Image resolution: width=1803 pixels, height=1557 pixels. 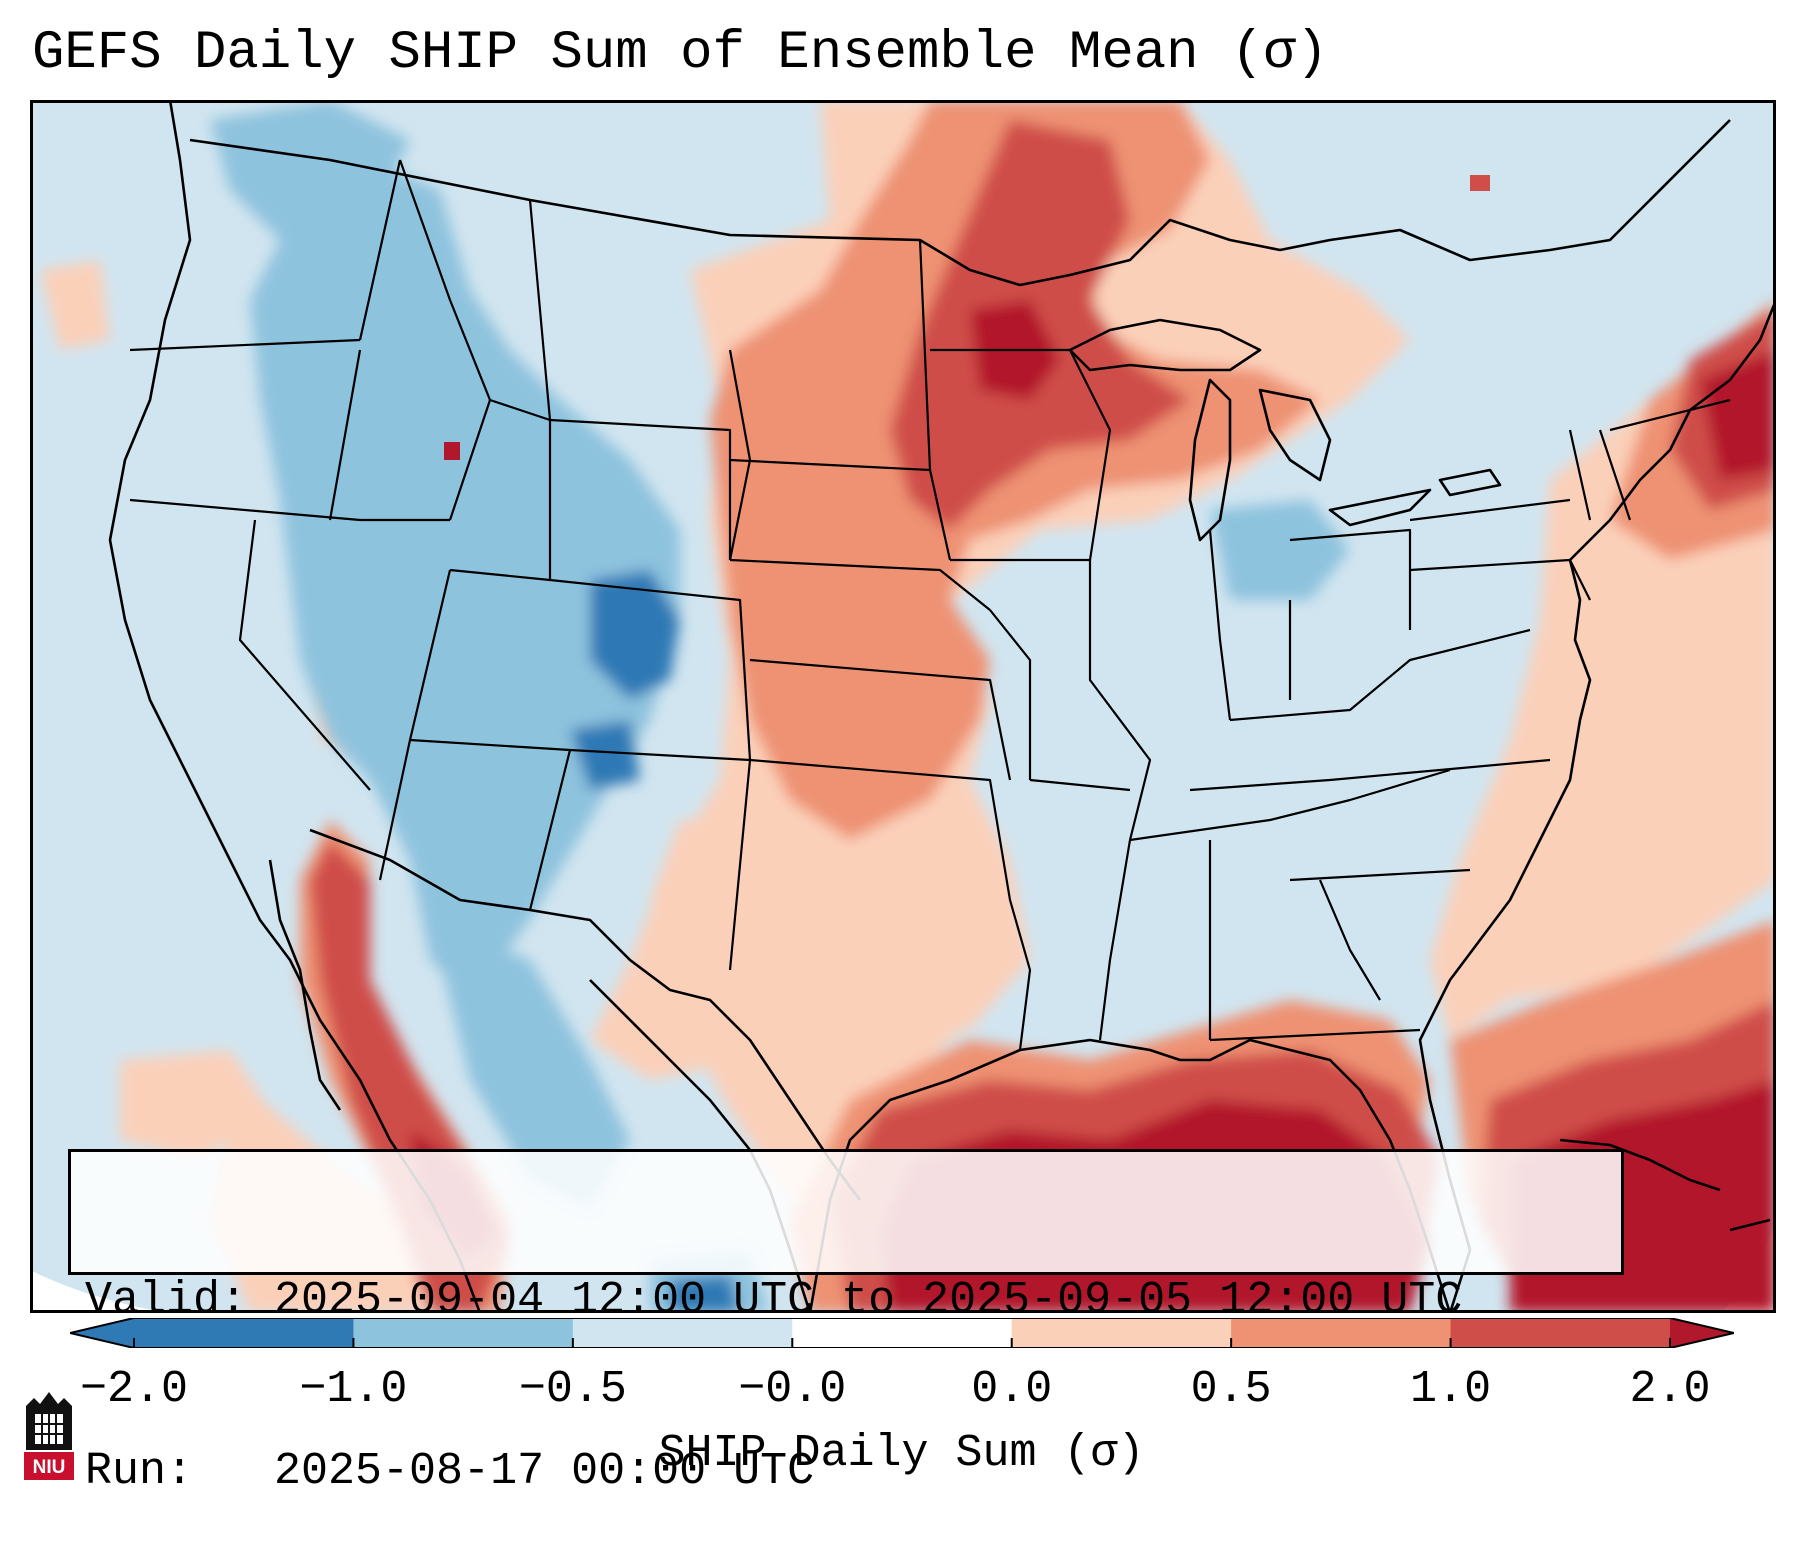 I want to click on island-hispaniola, so click(x=1750, y=1225).